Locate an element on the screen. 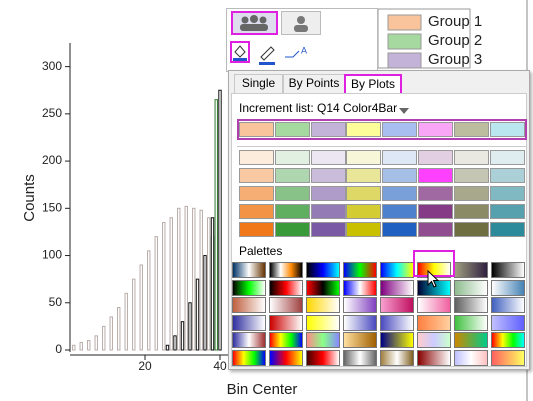 The height and width of the screenshot is (401, 533). label-button: A is located at coordinates (296, 54).